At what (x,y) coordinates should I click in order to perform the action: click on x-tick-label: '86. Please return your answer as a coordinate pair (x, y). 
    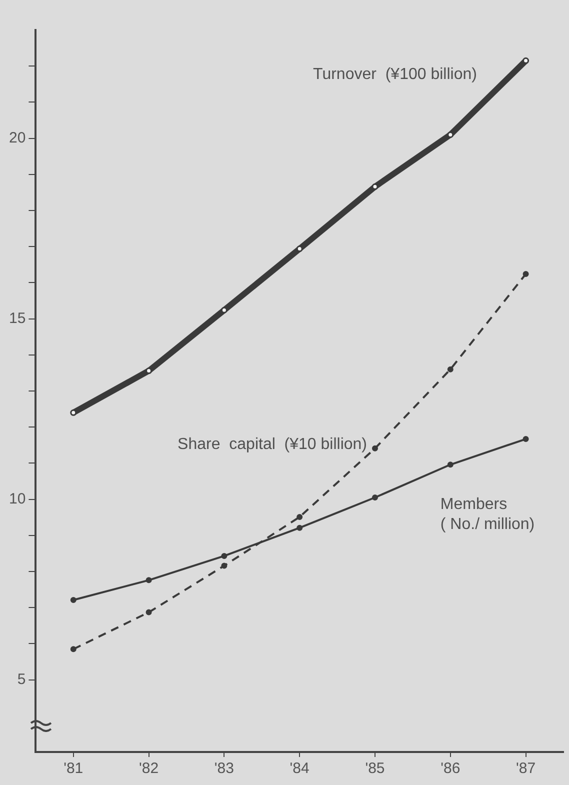
    Looking at the image, I should click on (450, 769).